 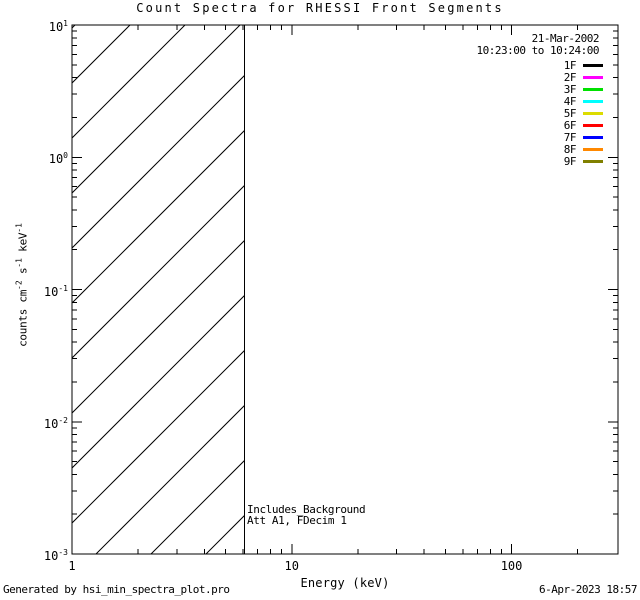 What do you see at coordinates (540, 66) in the screenshot?
I see `legend-entry: 1F` at bounding box center [540, 66].